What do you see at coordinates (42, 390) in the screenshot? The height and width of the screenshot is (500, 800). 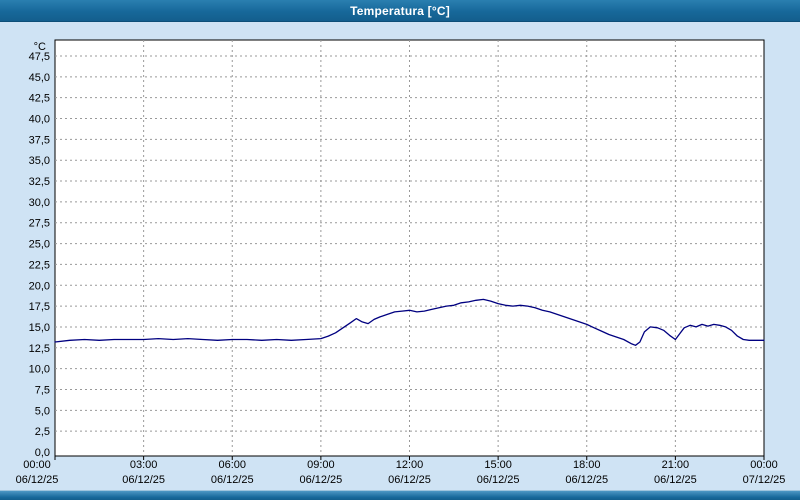 I see `svg-text: 7,5` at bounding box center [42, 390].